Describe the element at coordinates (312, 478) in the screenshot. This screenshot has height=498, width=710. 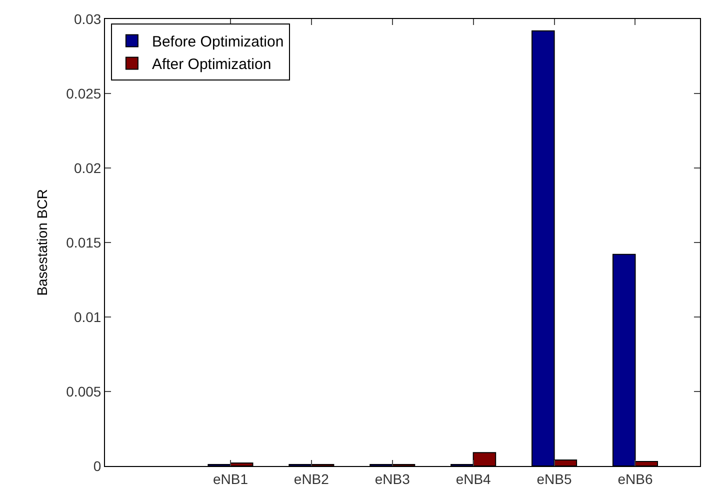
I see `x-tick-label: eNB2` at that location.